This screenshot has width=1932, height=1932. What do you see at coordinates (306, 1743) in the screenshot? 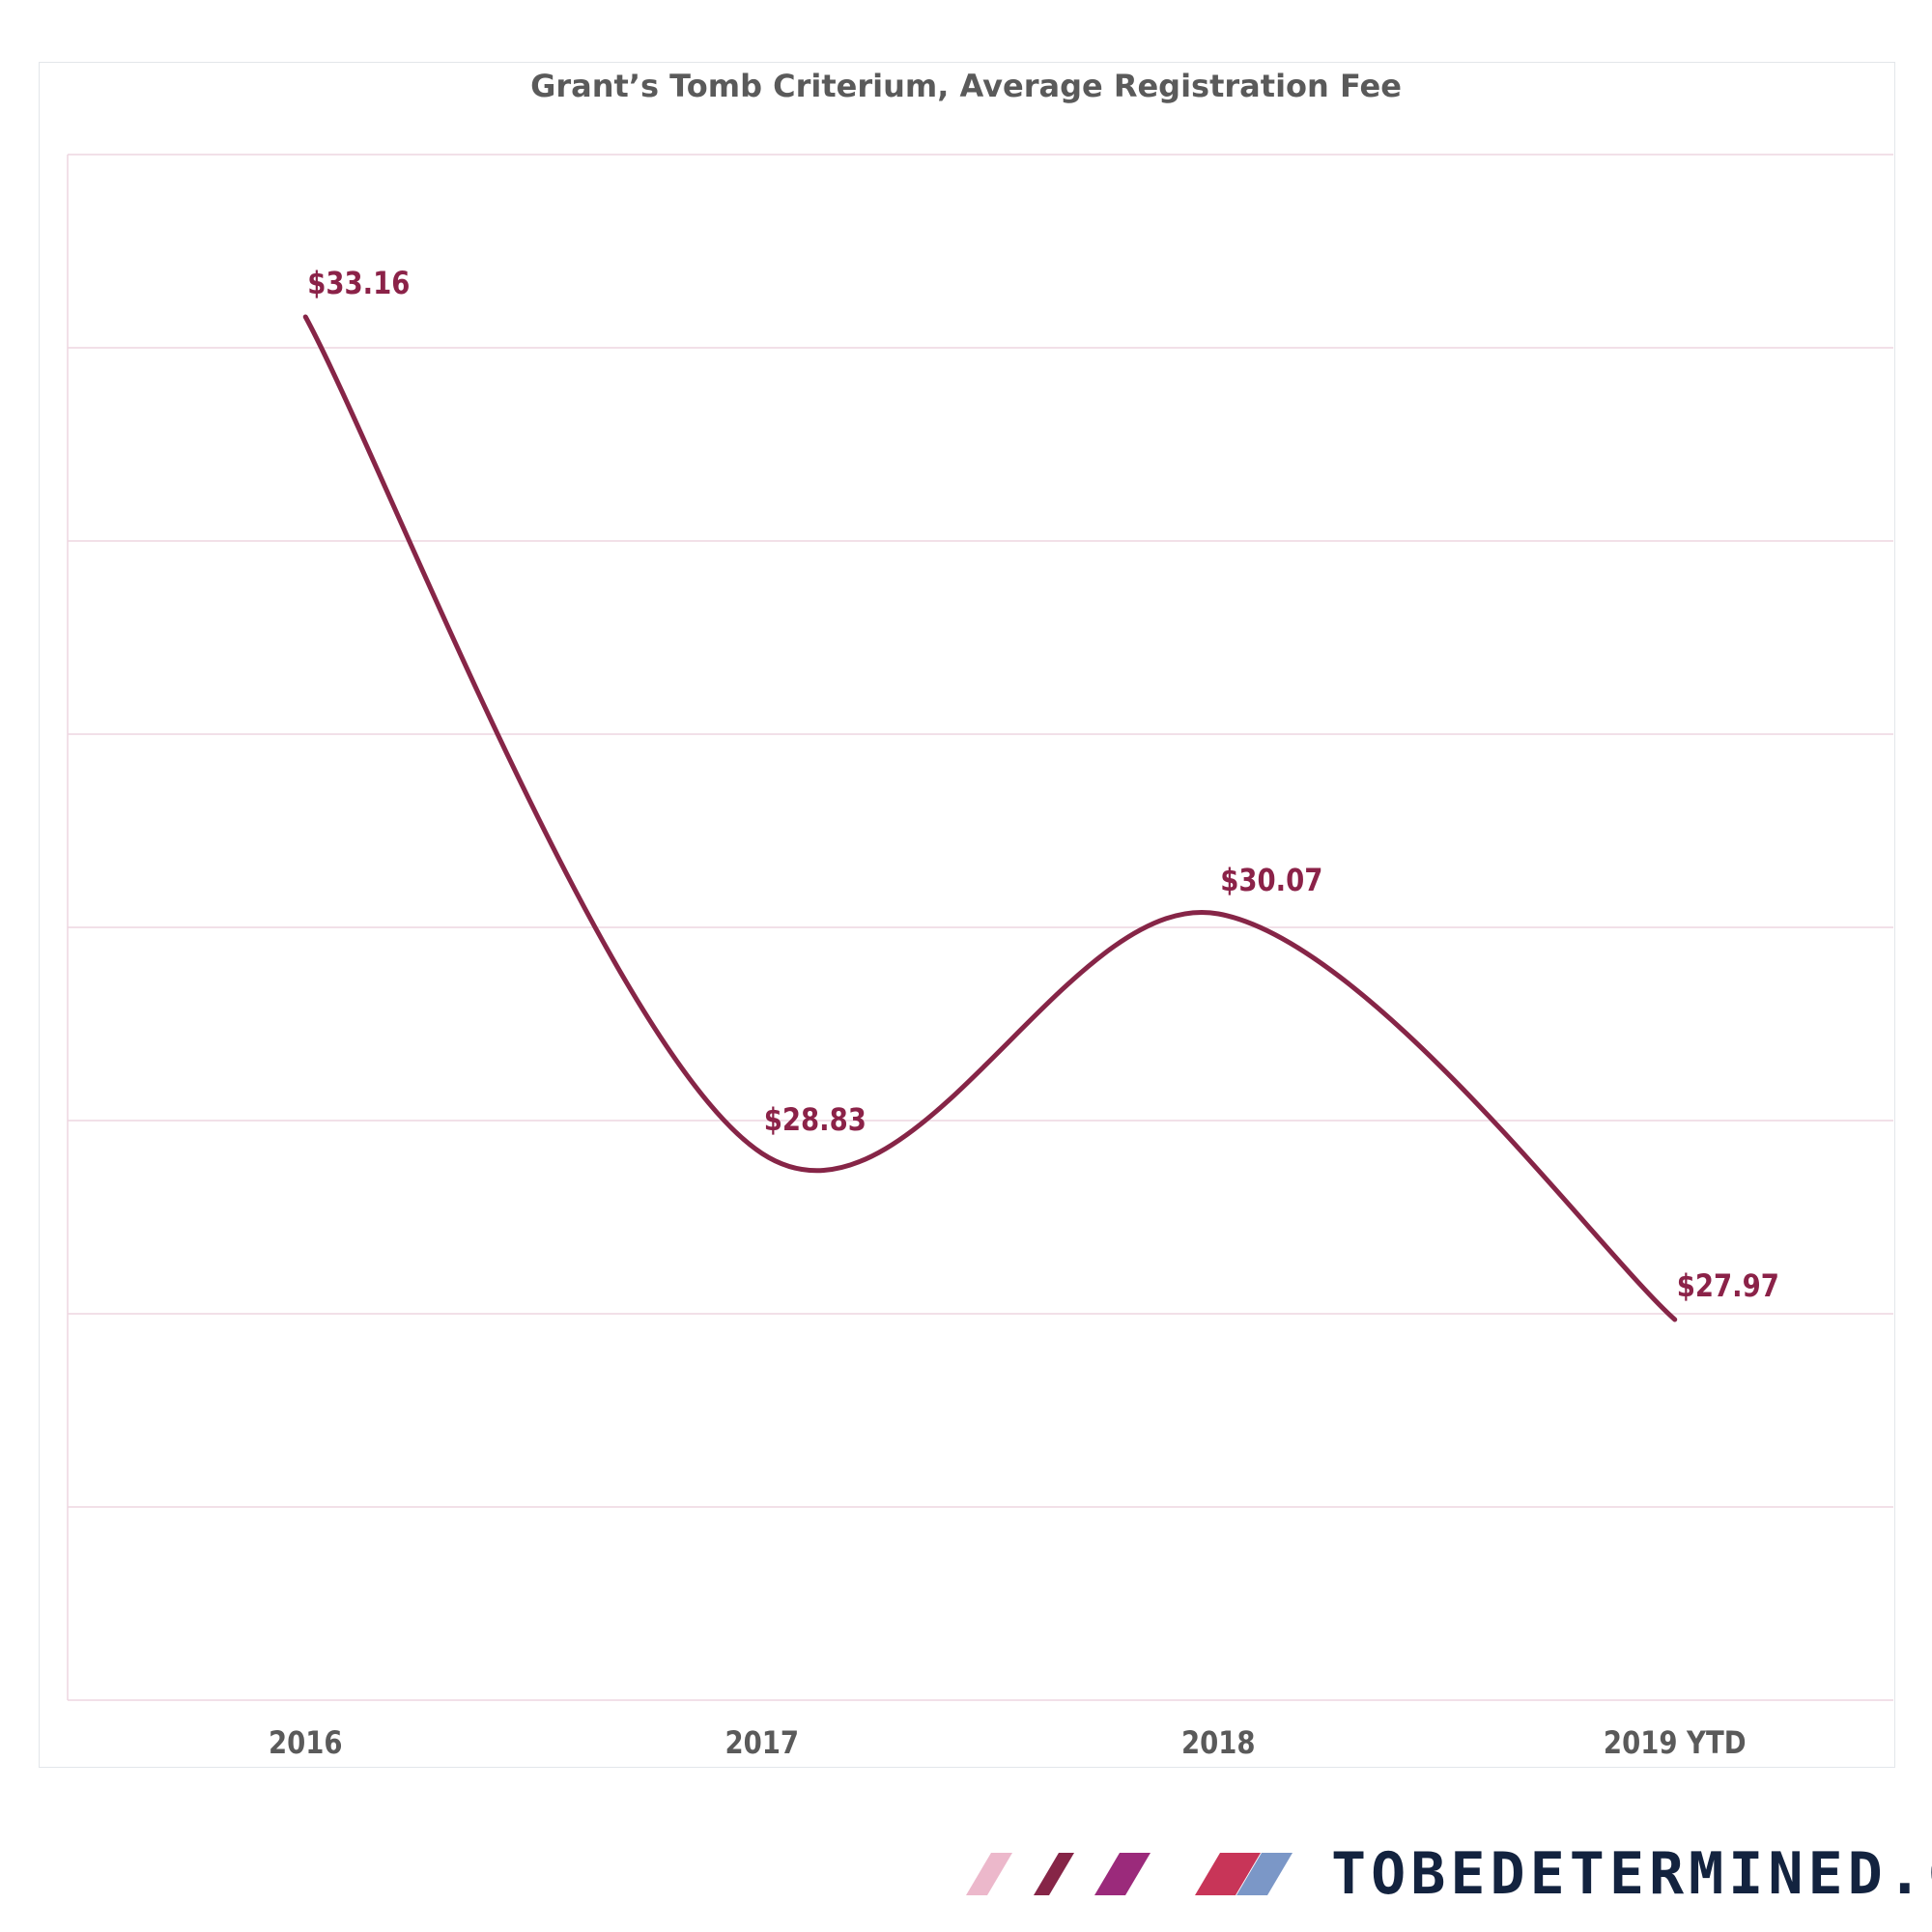
I see `x-tick-label: 2016` at bounding box center [306, 1743].